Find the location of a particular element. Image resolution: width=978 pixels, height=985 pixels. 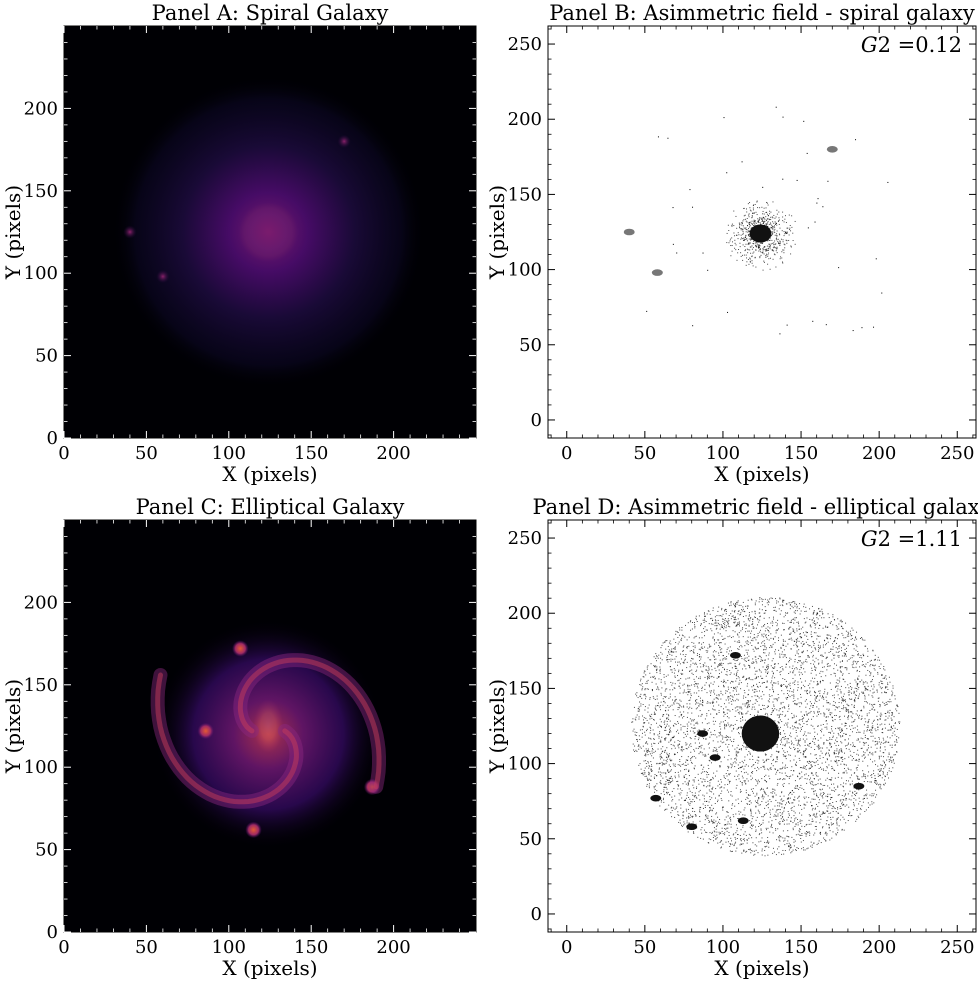

panel-title: Panel A: Spiral Galaxy is located at coordinates (270, 13).